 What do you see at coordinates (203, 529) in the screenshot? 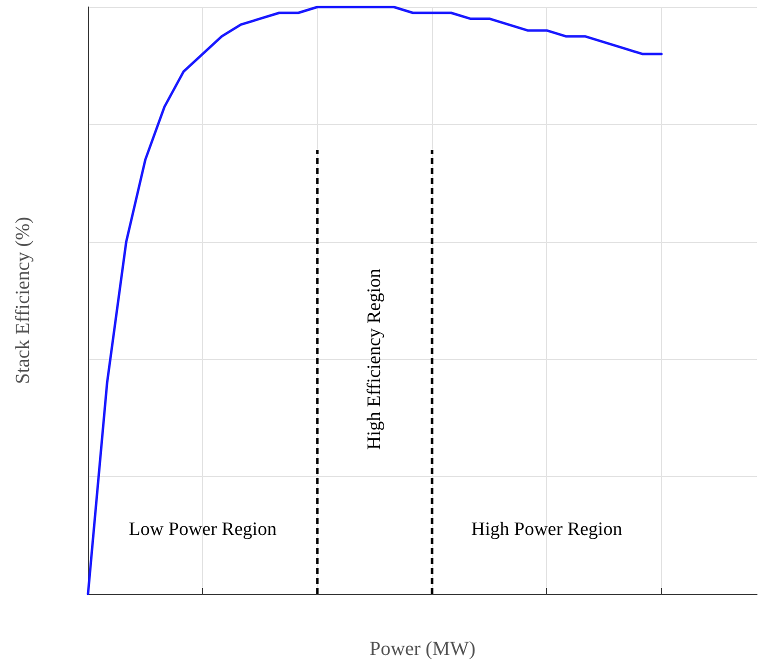
I see `annotation: Low Power Region` at bounding box center [203, 529].